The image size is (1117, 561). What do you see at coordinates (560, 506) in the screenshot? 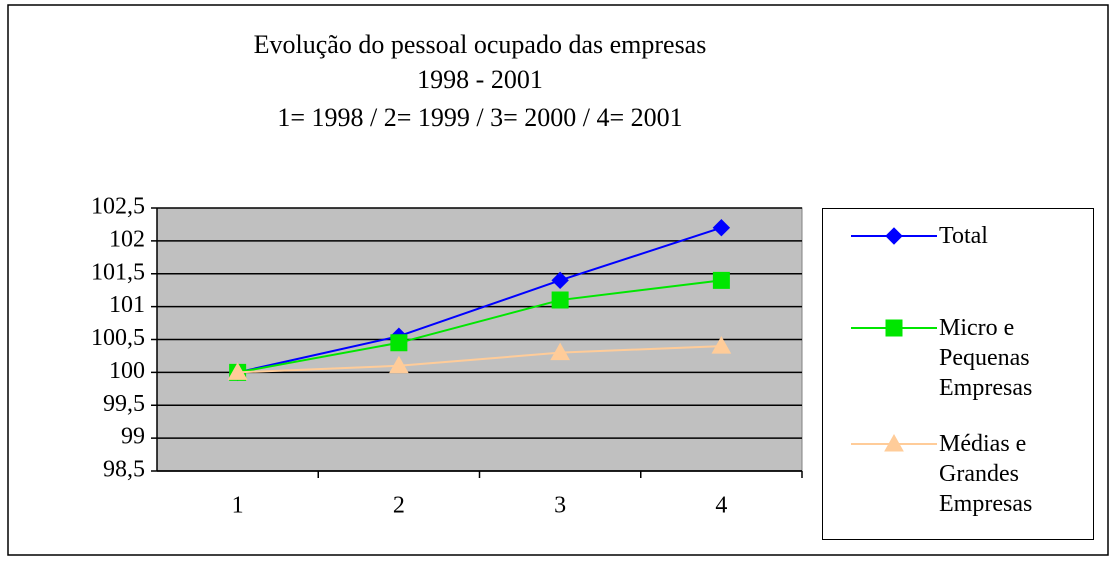
I see `x-tick-label: 3` at bounding box center [560, 506].